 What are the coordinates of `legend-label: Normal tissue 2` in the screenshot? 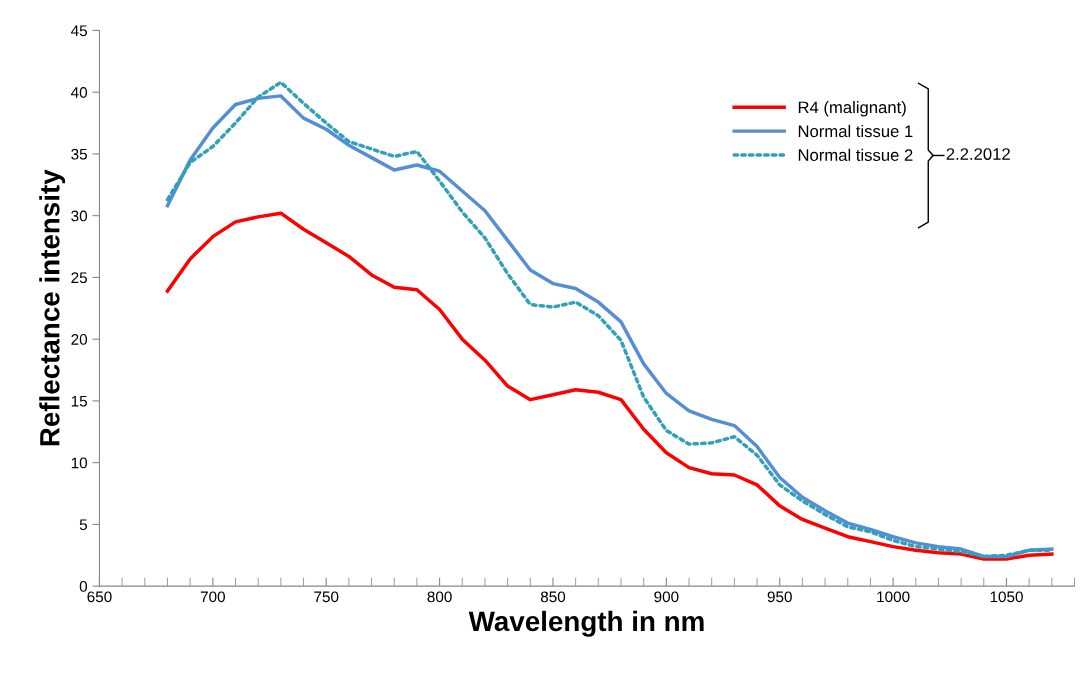 It's located at (855, 154).